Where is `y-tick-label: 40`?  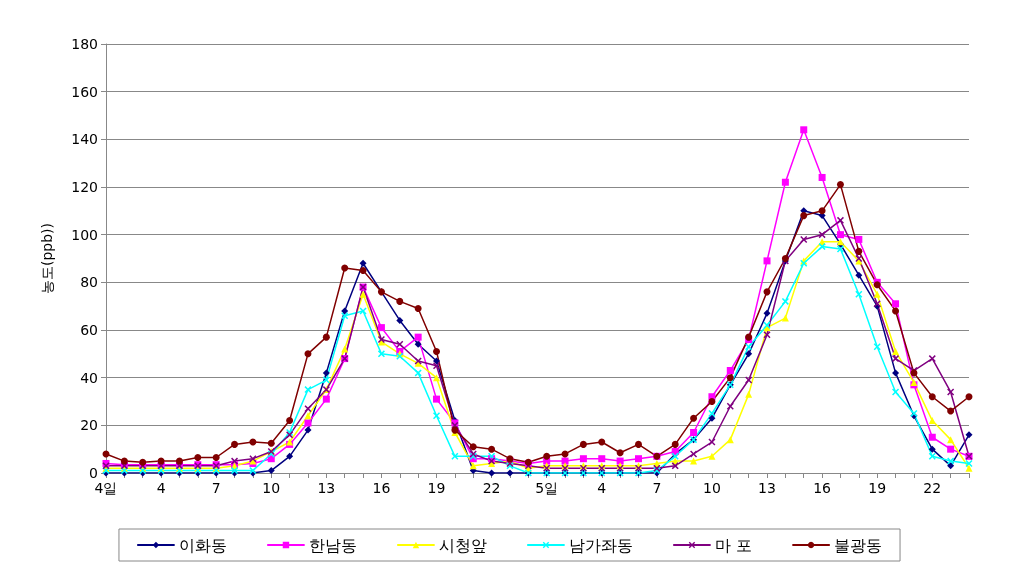 y-tick-label: 40 is located at coordinates (89, 377).